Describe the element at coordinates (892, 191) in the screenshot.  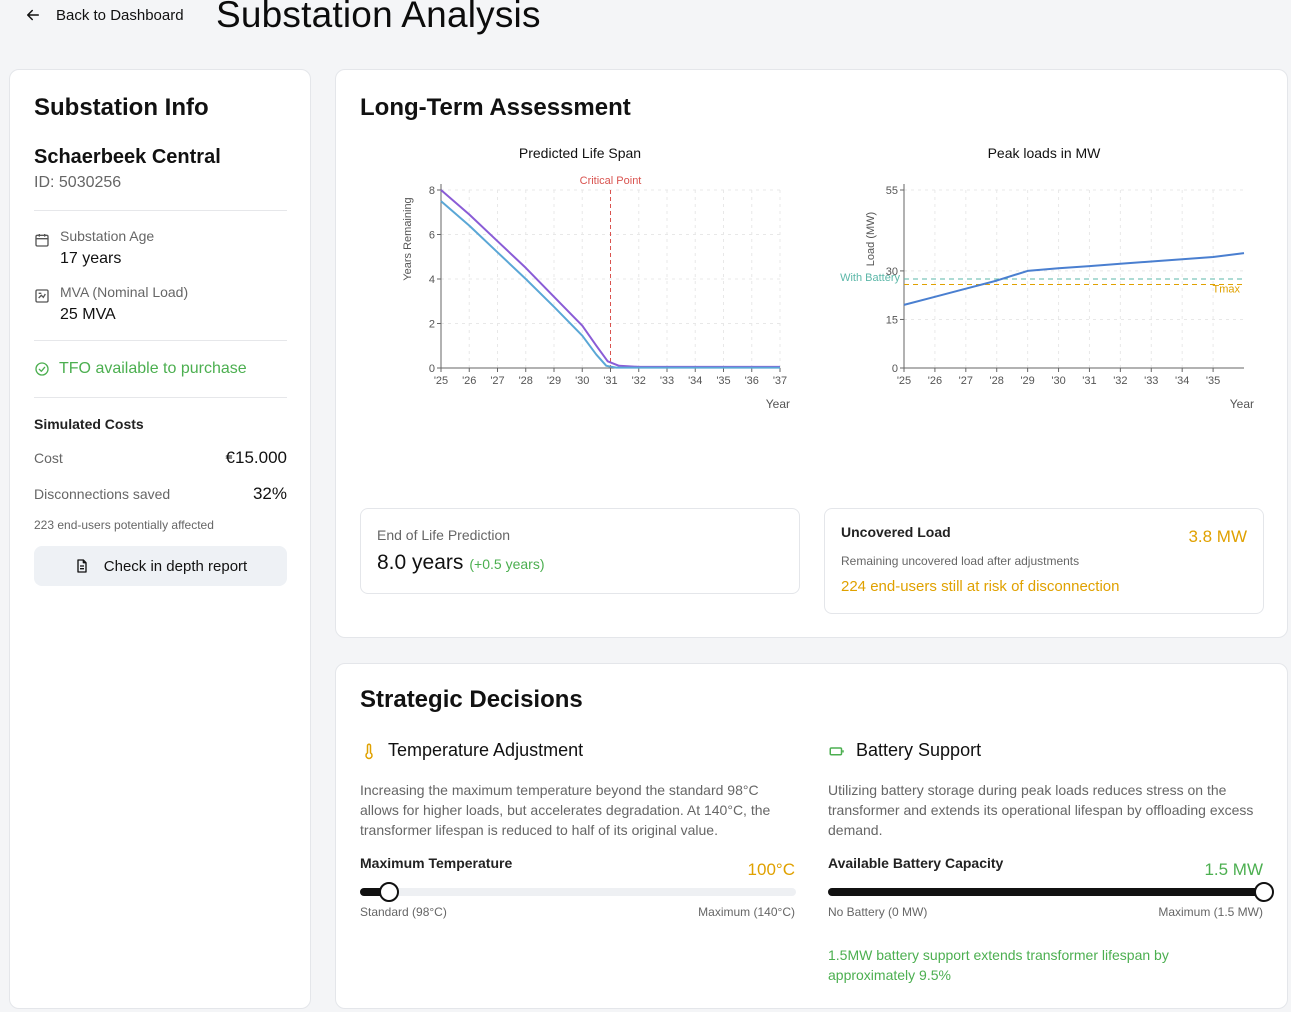
I see `y-tick-label: 55` at that location.